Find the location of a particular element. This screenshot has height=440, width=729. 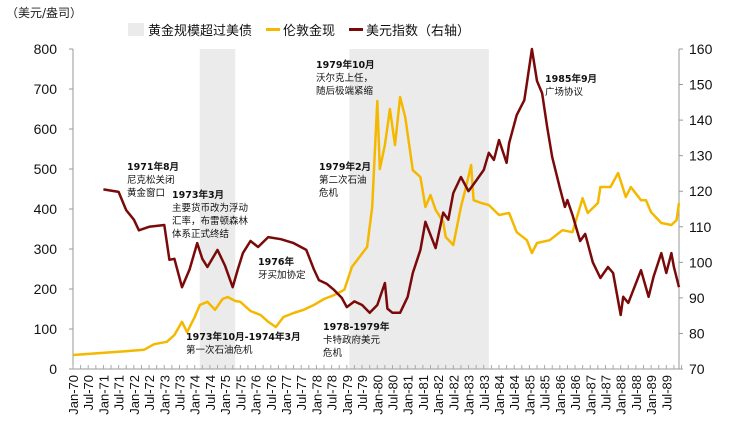

x-tick-label: Jul-86 is located at coordinates (575, 392).